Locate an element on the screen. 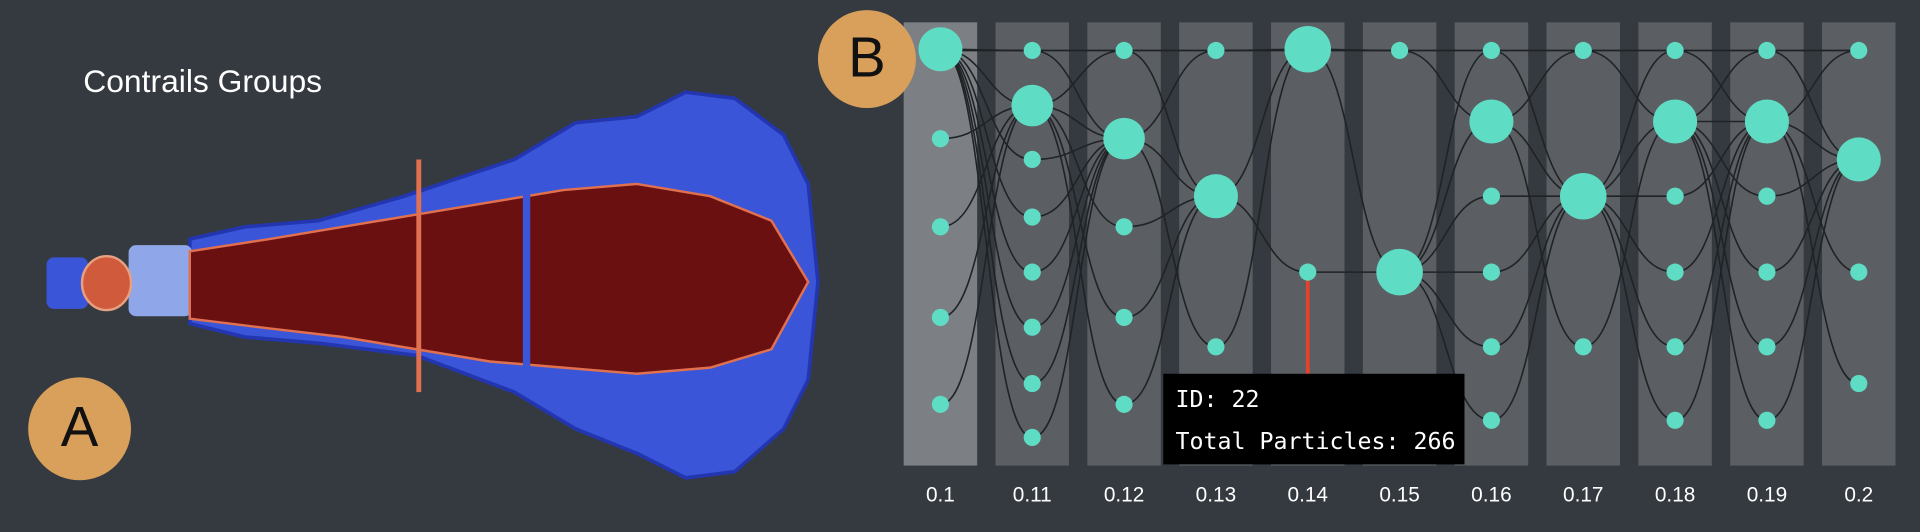 This screenshot has height=532, width=1920. tooltip-total: Total Particles: 266 is located at coordinates (1316, 441).